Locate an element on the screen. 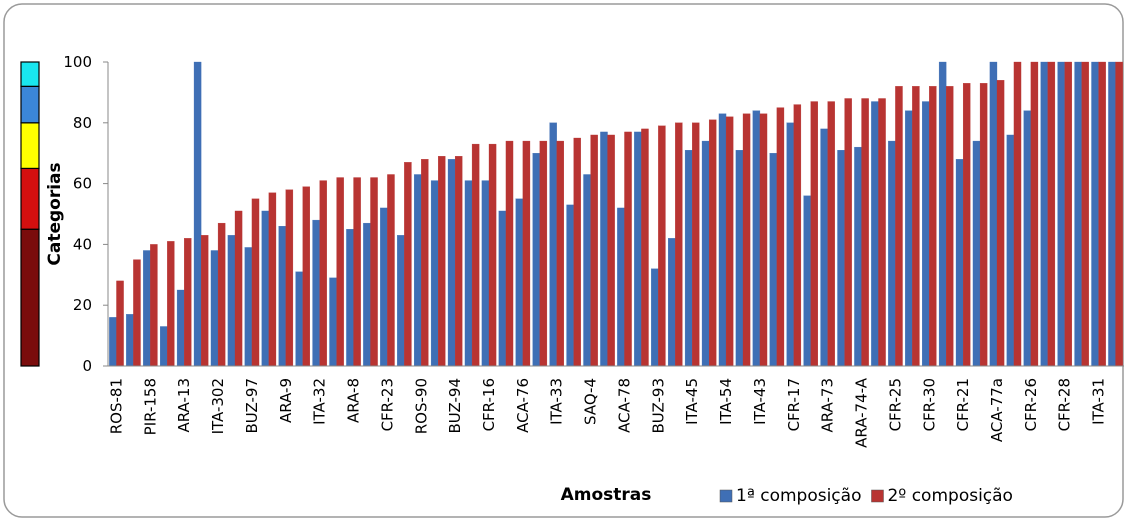  x-tick-label: PIR-158 is located at coordinates (150, 406).